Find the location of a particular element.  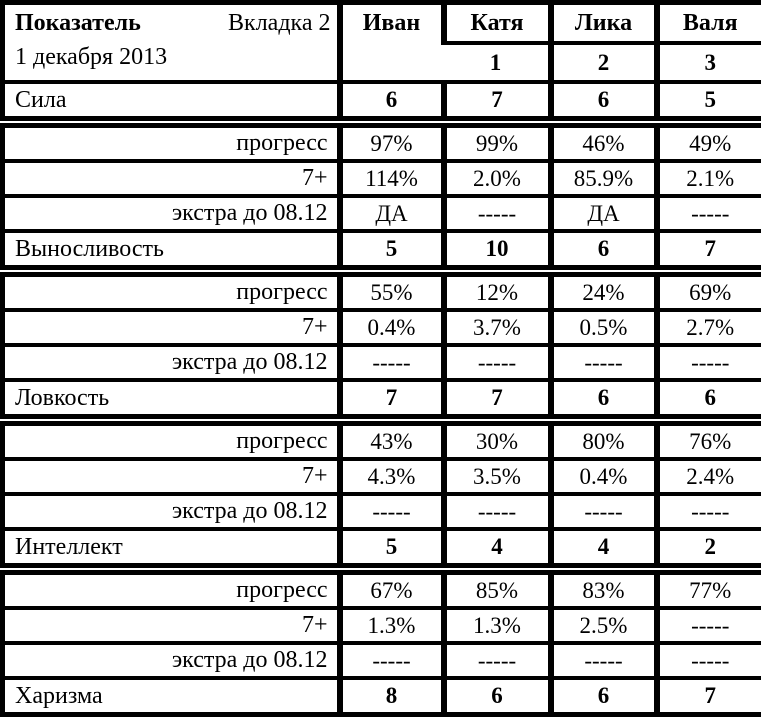

cell: 85% is located at coordinates (497, 591).